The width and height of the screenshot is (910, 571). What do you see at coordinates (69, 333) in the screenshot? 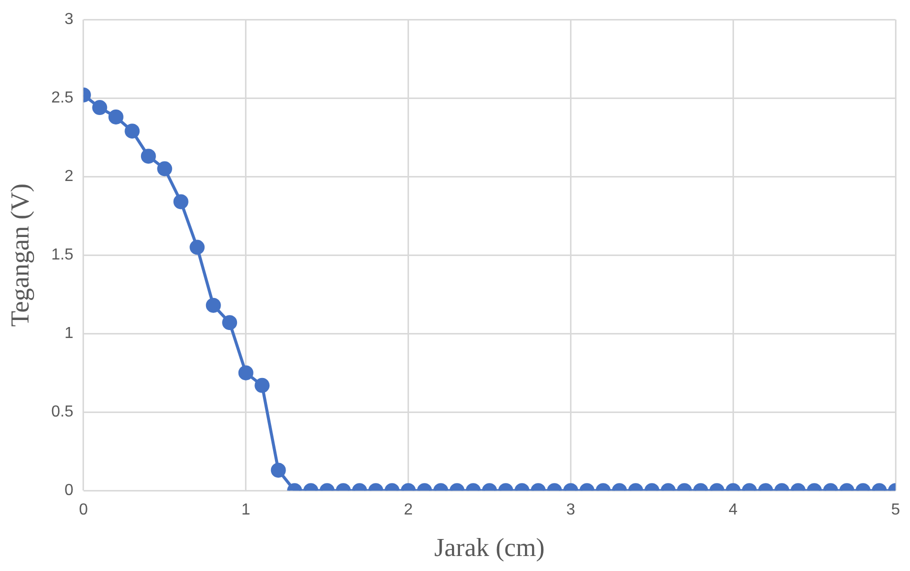
I see `y-tick-label: 1` at bounding box center [69, 333].